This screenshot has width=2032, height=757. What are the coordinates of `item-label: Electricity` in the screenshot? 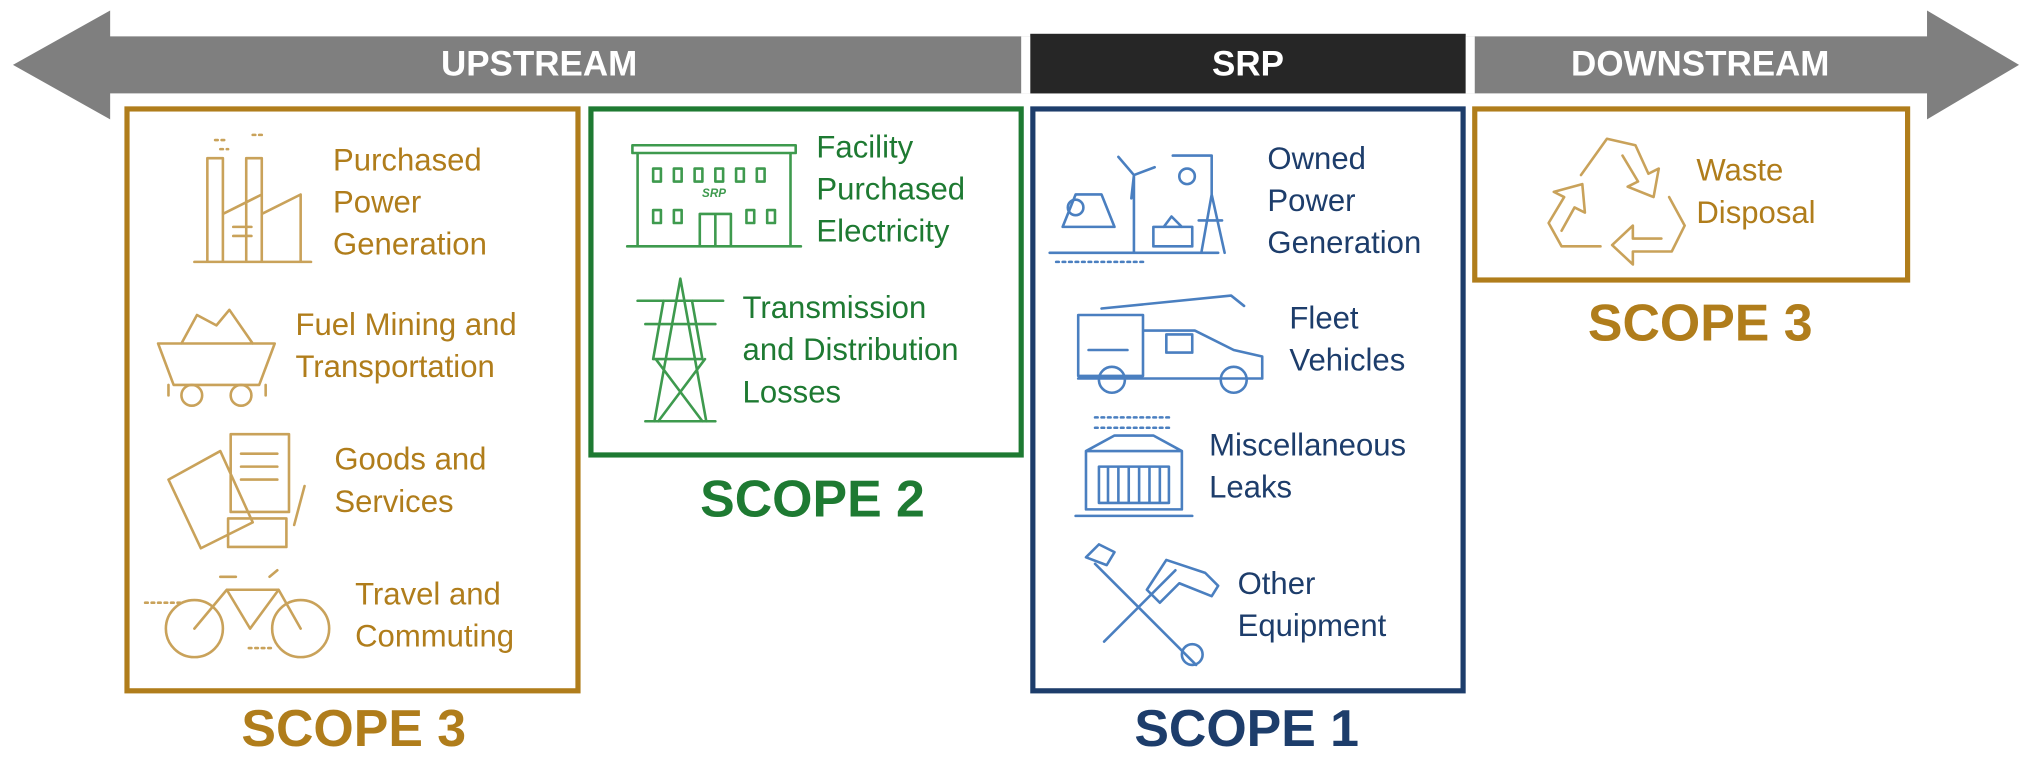 It's located at (882, 231).